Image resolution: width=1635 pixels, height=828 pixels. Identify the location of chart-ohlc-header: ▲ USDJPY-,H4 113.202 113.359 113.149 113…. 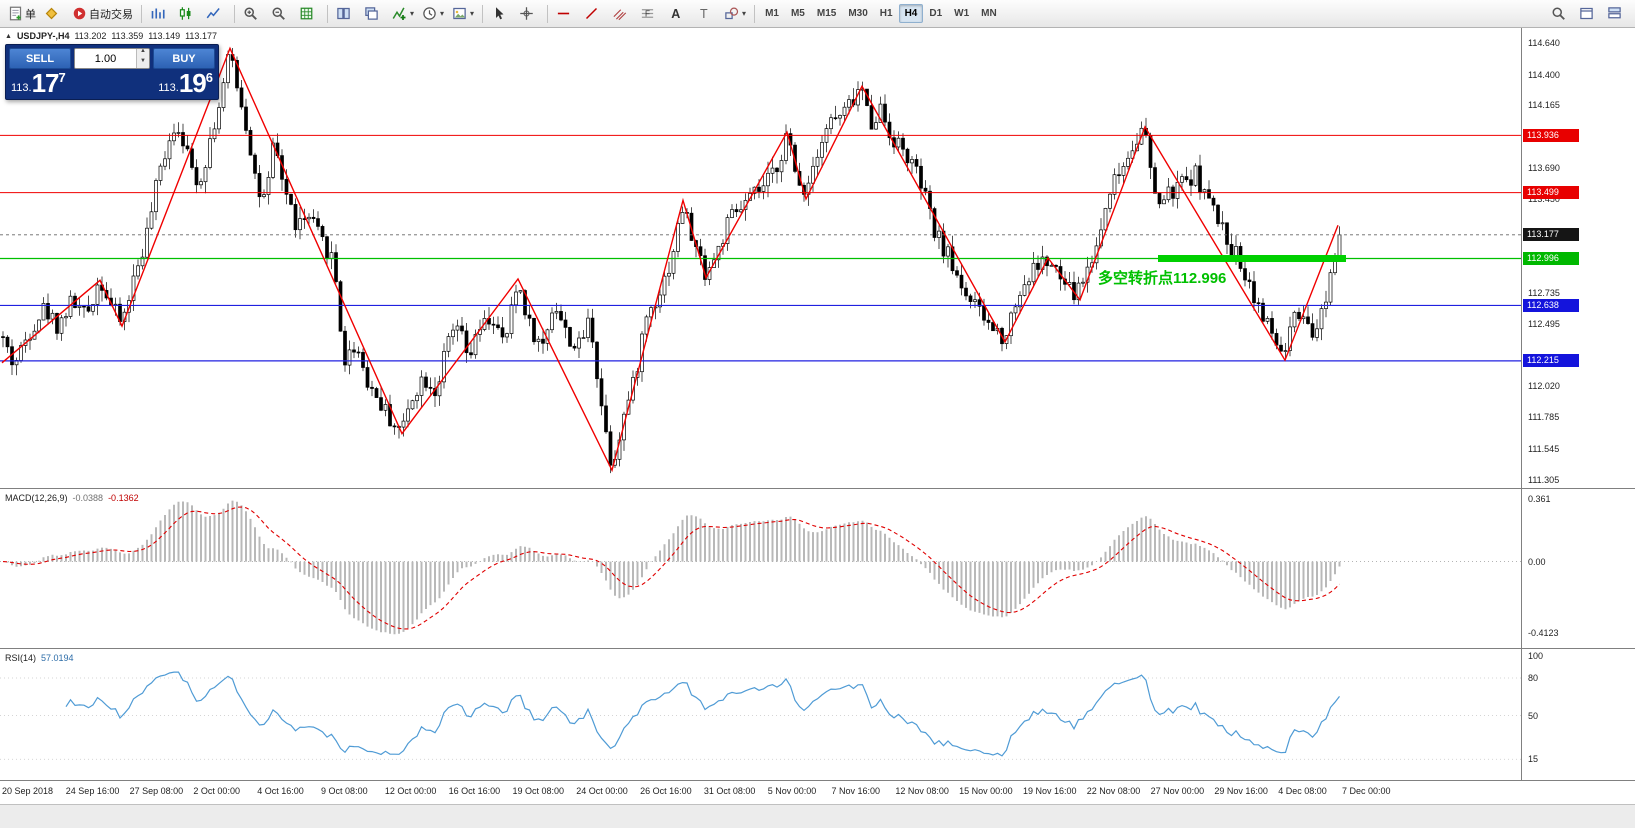
(111, 36).